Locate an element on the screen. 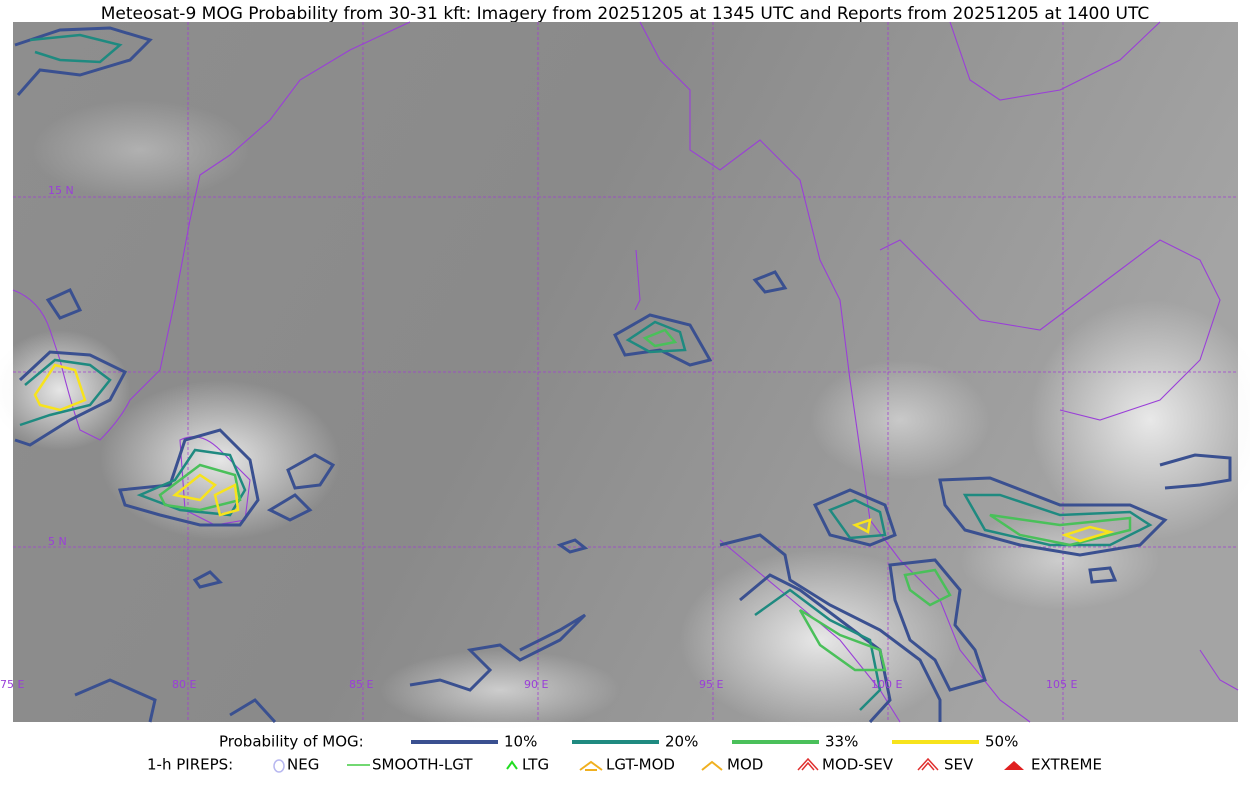 The width and height of the screenshot is (1250, 786). lon-label: 90 E is located at coordinates (536, 684).